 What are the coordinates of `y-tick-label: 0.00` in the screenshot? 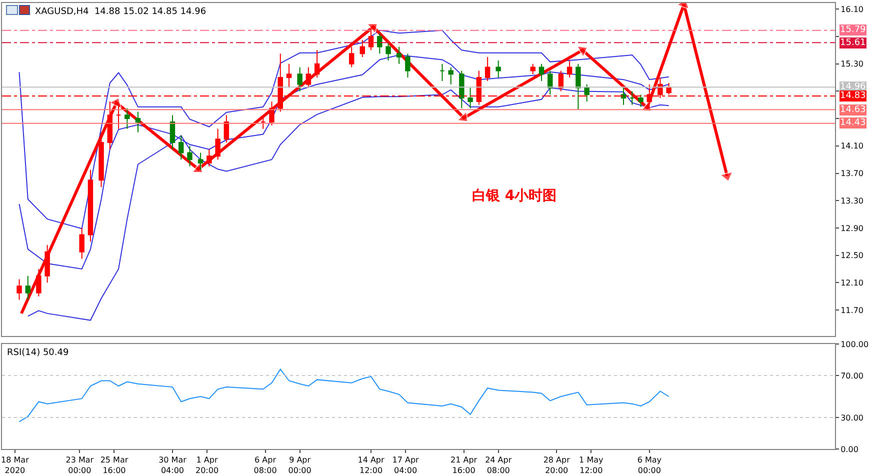 It's located at (849, 449).